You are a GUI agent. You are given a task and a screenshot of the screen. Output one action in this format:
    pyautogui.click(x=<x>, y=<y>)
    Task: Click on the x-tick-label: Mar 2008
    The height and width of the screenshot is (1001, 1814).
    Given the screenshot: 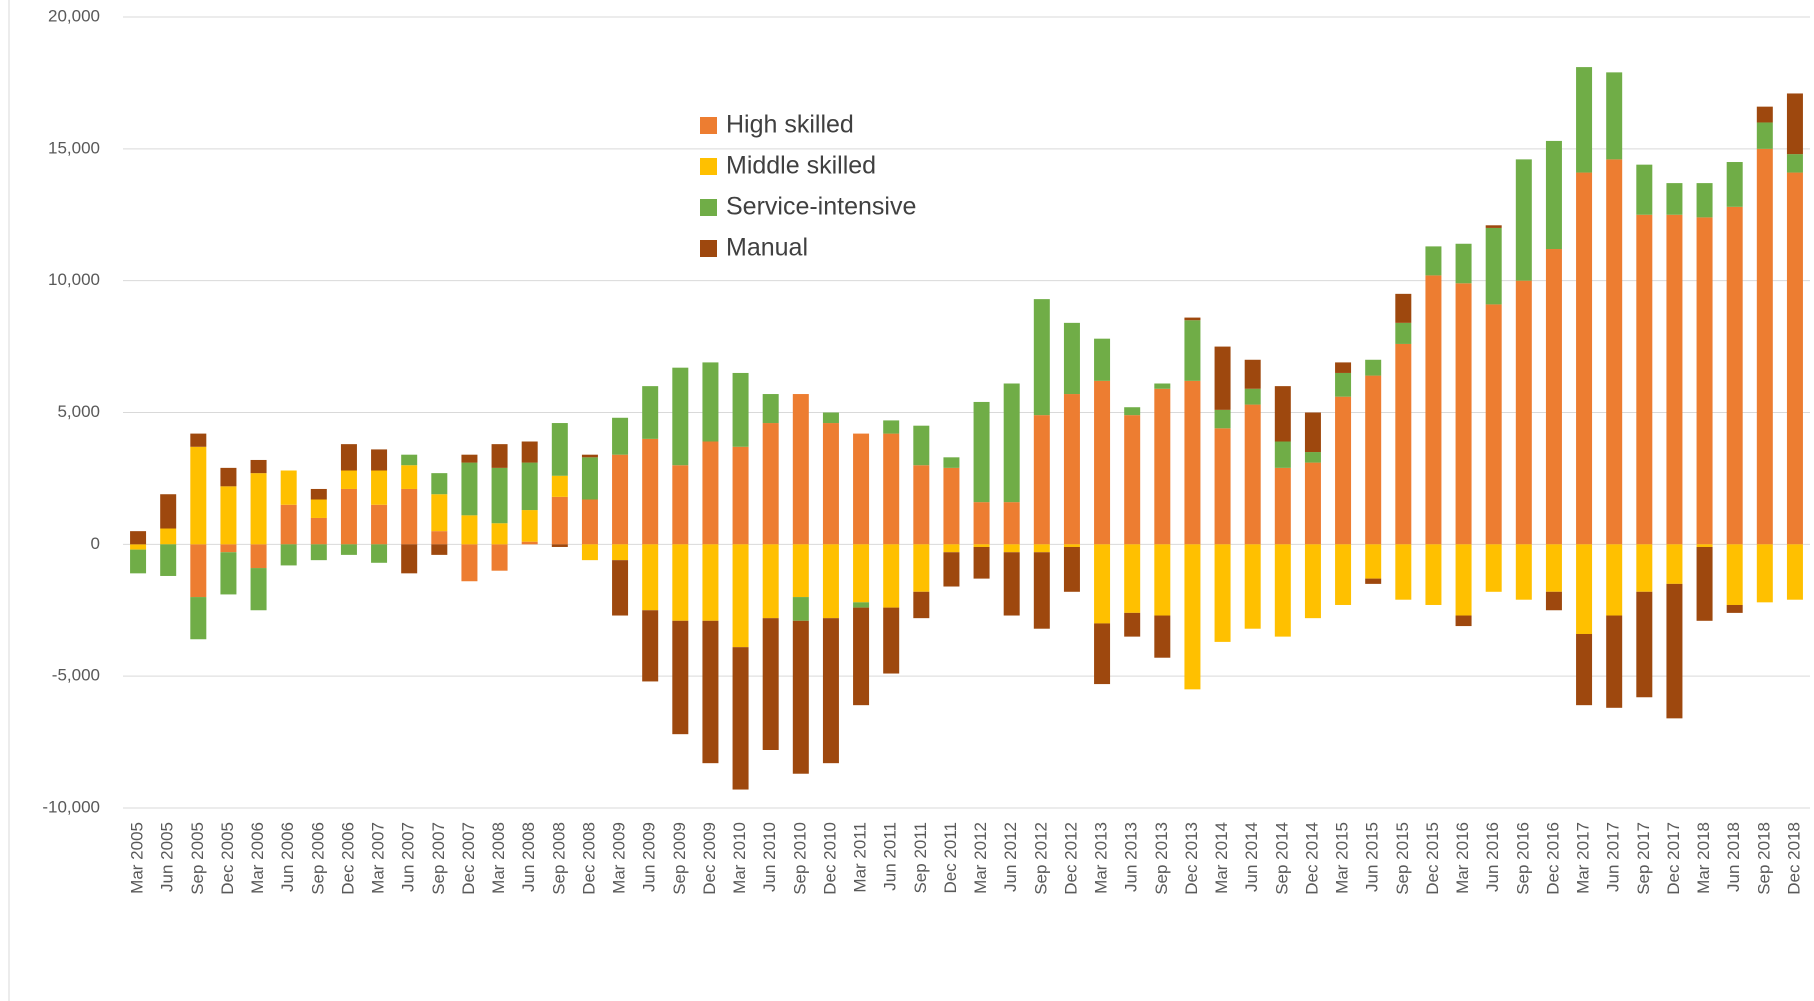 What is the action you would take?
    pyautogui.click(x=498, y=858)
    